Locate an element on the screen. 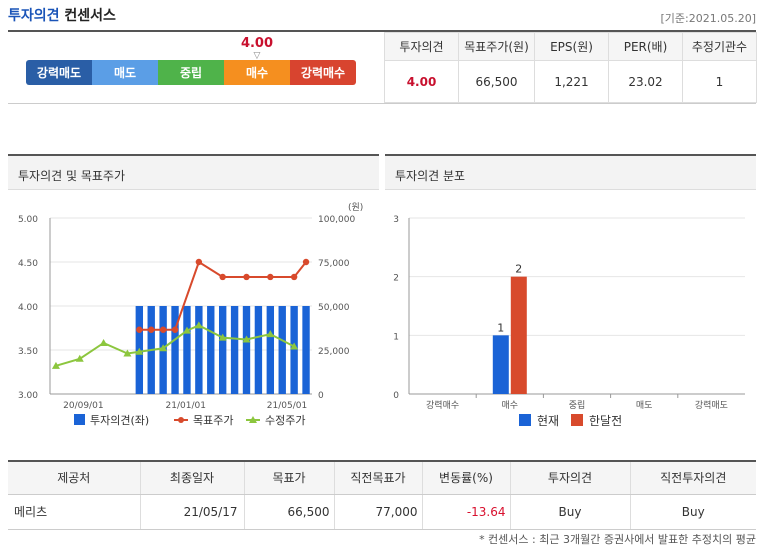  detail-header: 제공처 is located at coordinates (74, 477).